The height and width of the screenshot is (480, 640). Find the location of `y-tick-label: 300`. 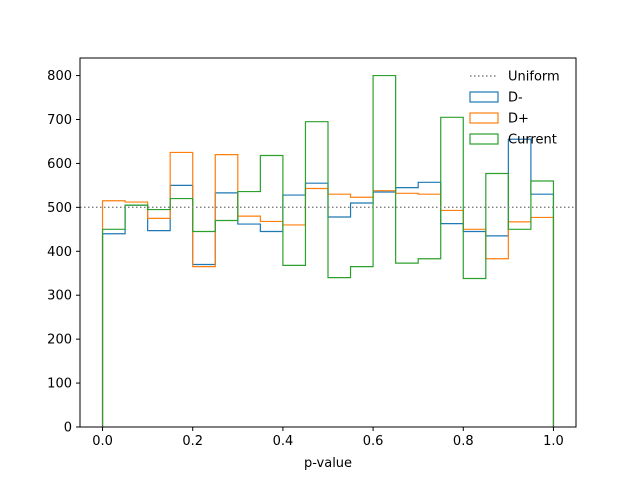

y-tick-label: 300 is located at coordinates (59, 296).